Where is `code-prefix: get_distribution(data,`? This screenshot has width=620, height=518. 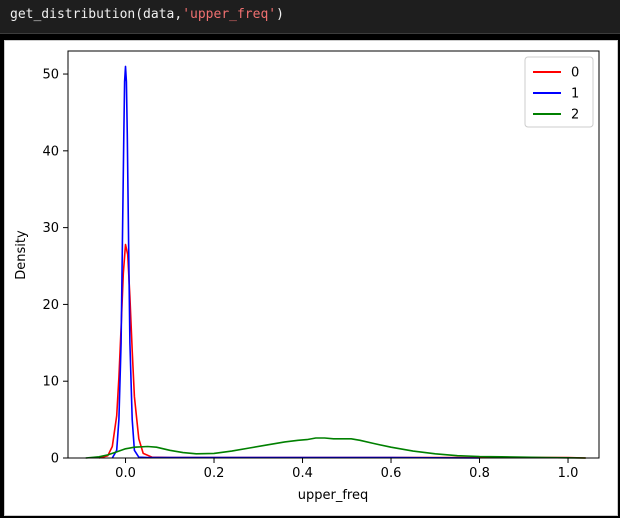
code-prefix: get_distribution(data, is located at coordinates (96, 14).